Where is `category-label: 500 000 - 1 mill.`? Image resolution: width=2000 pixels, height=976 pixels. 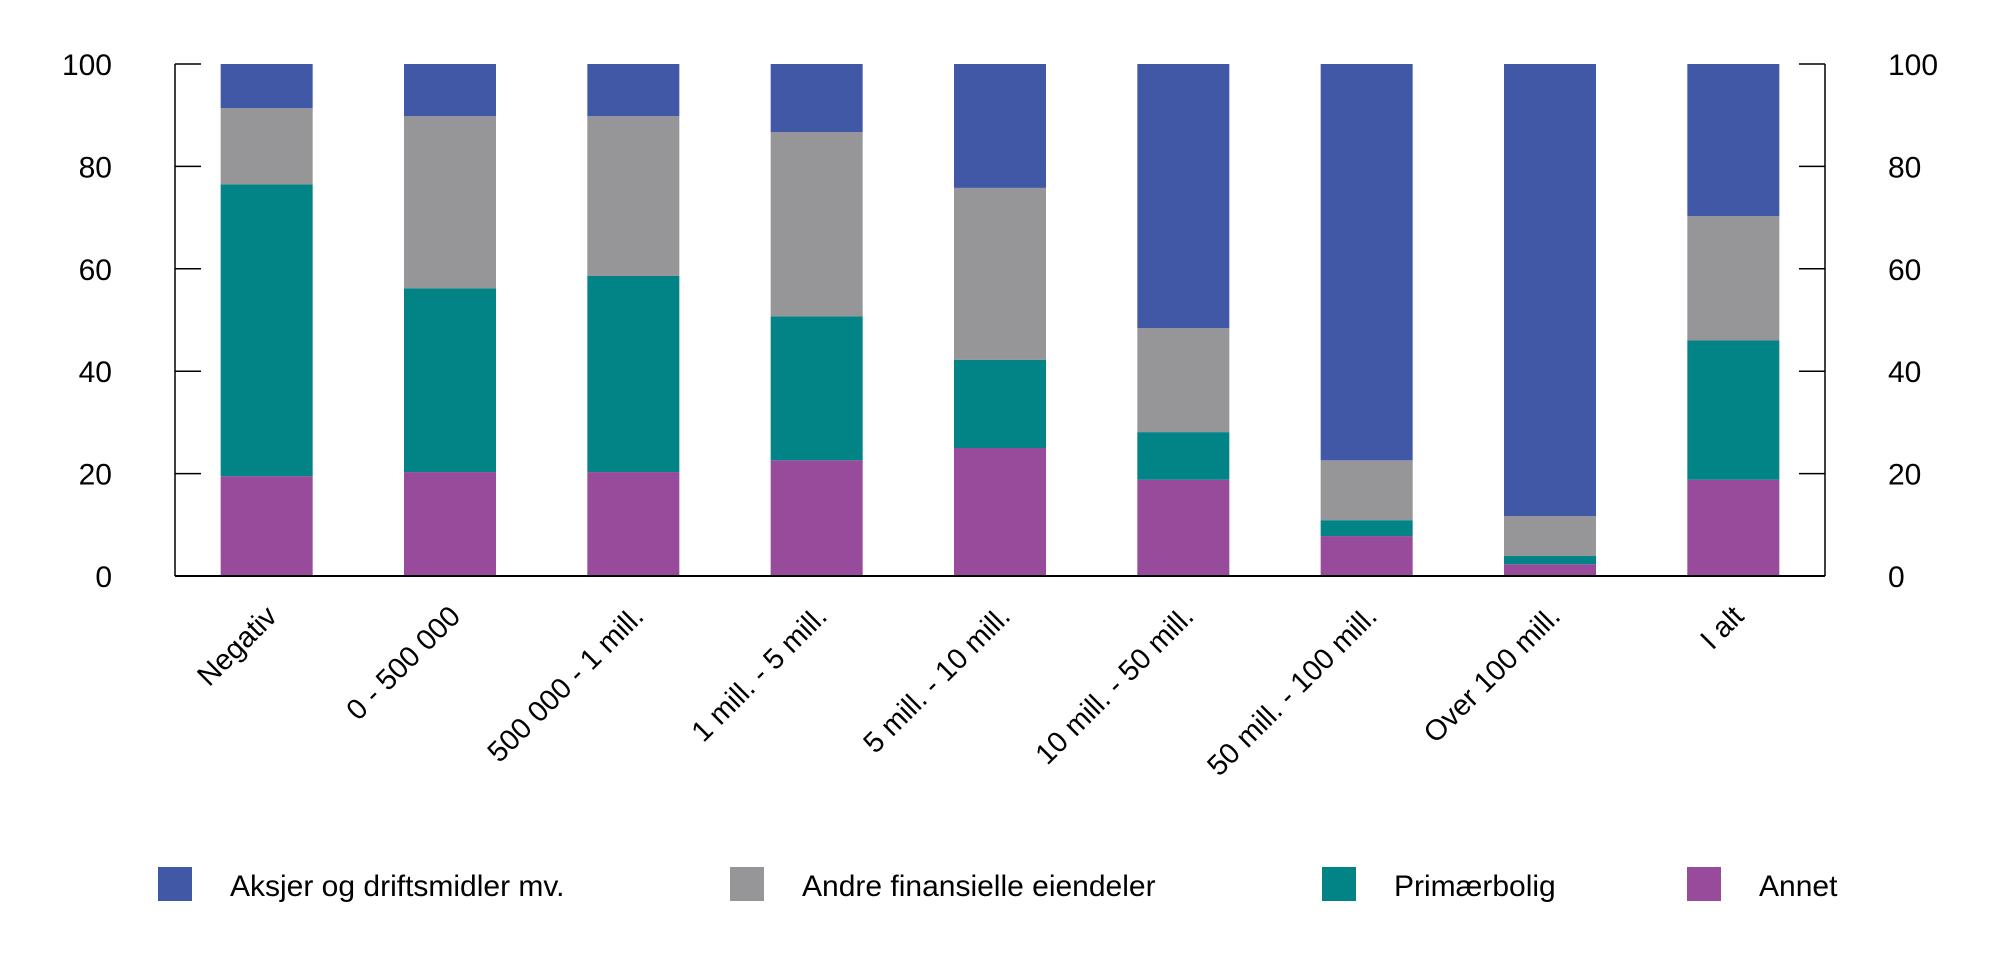
category-label: 500 000 - 1 mill. is located at coordinates (566, 684).